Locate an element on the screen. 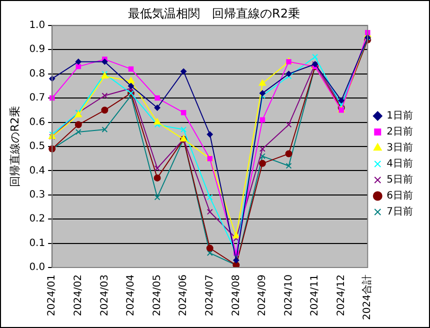 Image resolution: width=430 pixels, height=328 pixels. y-tick-label: 0.3 is located at coordinates (37, 195).